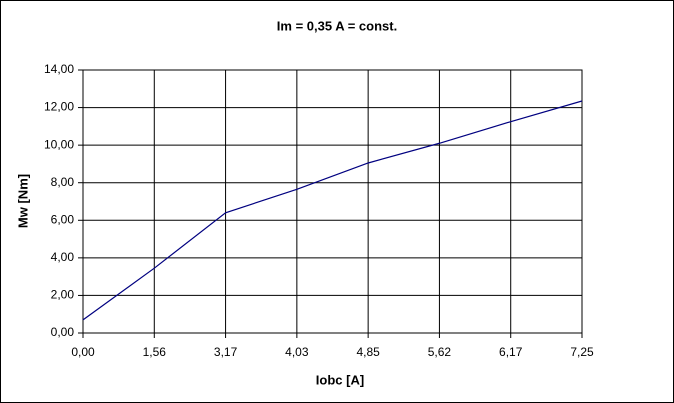 The height and width of the screenshot is (403, 674). What do you see at coordinates (63, 182) in the screenshot?
I see `y-tick-label: 8,00` at bounding box center [63, 182].